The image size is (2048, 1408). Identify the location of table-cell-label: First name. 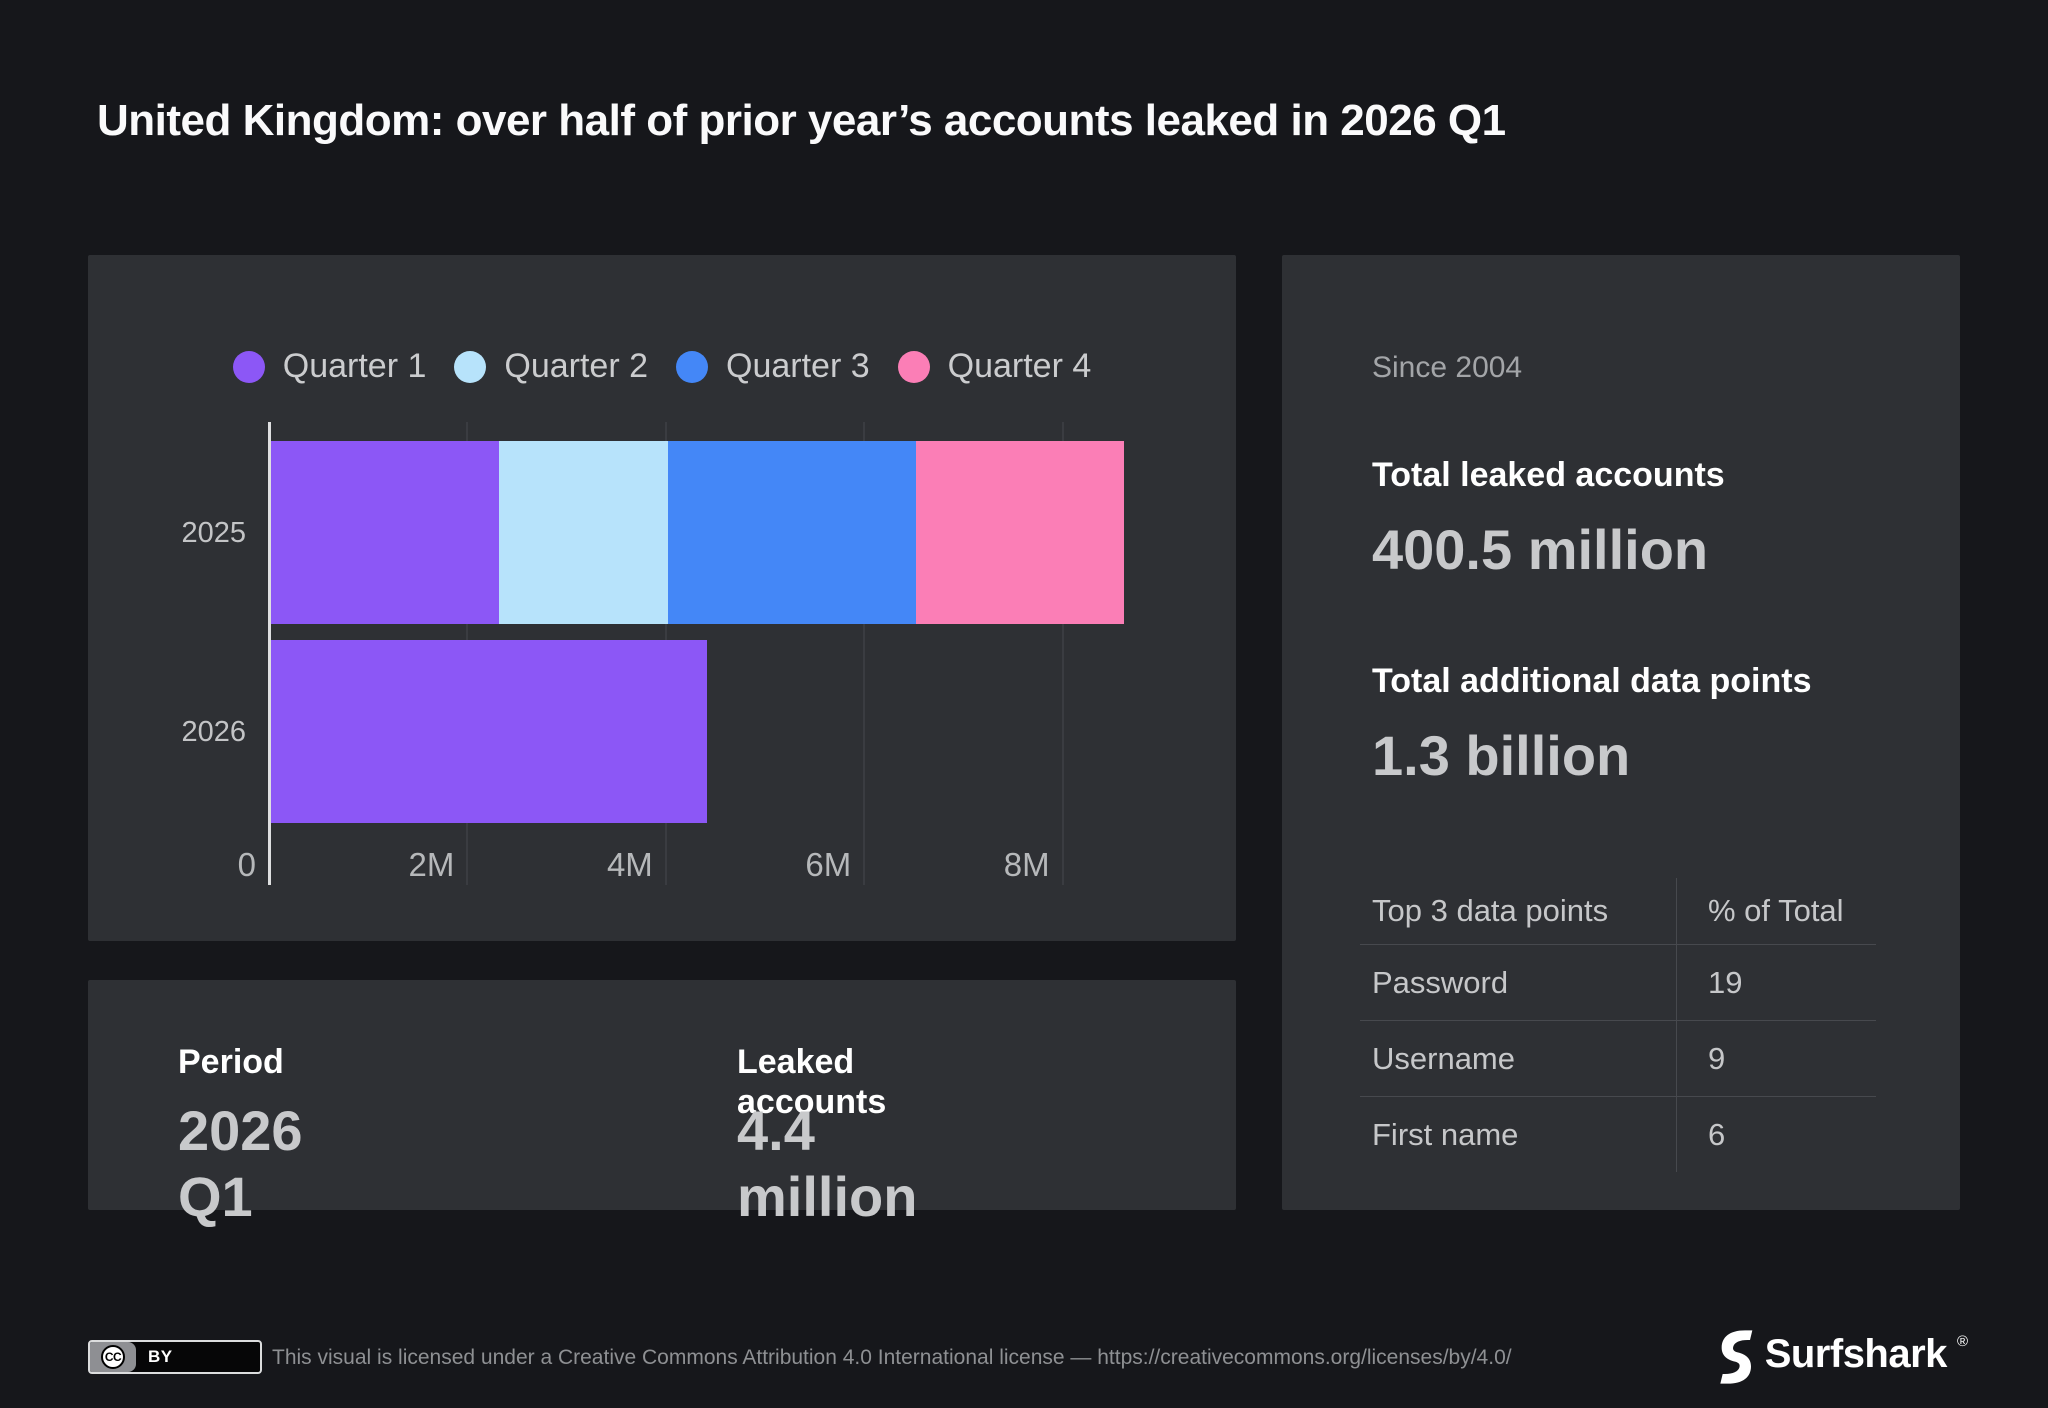
(1445, 1134).